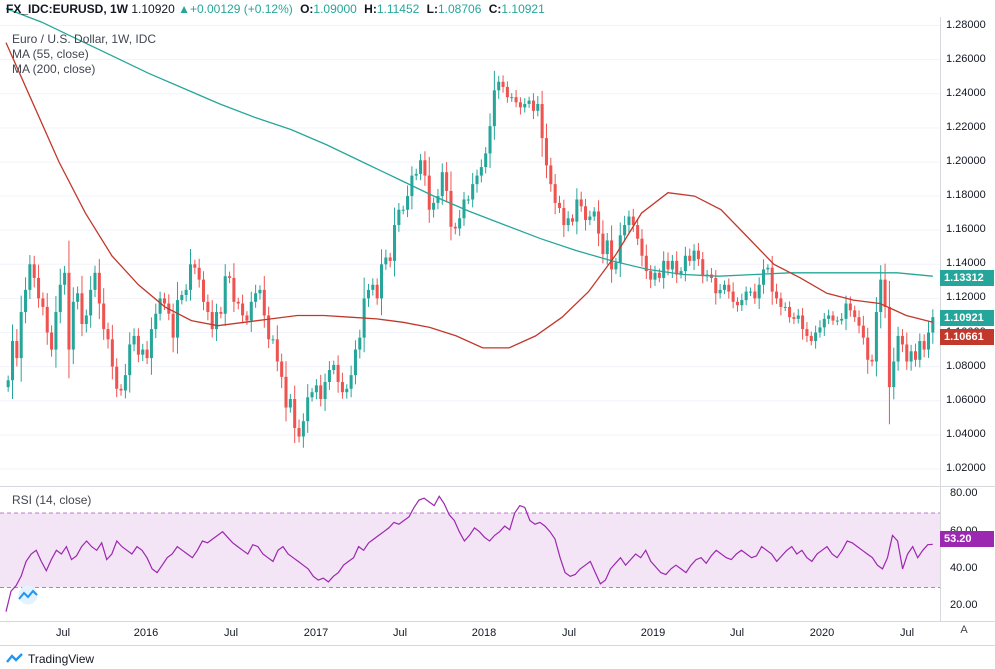 The image size is (995, 669). I want to click on footer: TradingView, so click(50, 659).